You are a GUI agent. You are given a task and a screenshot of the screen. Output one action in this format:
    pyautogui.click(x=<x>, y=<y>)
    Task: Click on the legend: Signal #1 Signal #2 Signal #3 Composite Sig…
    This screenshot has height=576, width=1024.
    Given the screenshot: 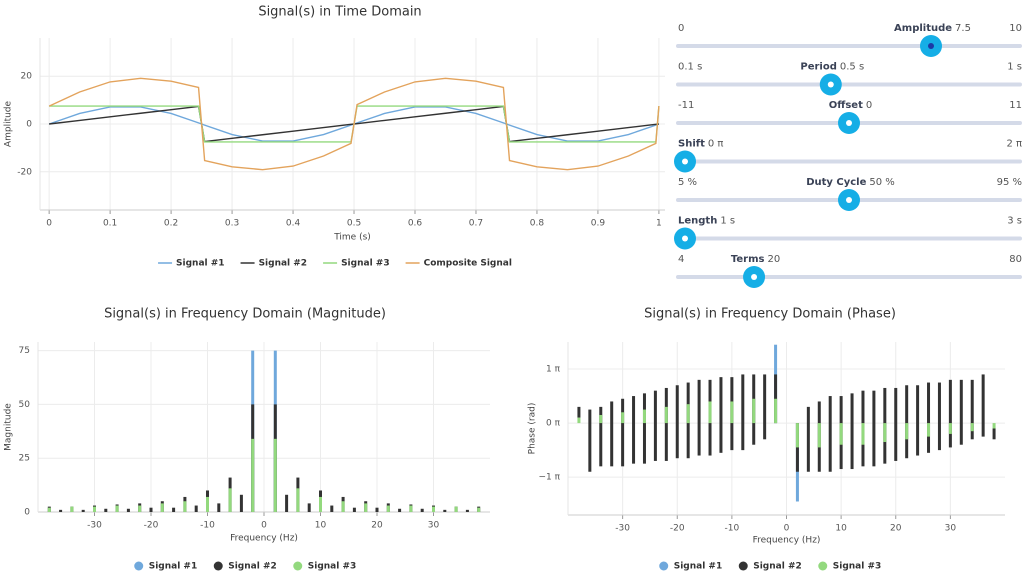 What is the action you would take?
    pyautogui.click(x=335, y=264)
    